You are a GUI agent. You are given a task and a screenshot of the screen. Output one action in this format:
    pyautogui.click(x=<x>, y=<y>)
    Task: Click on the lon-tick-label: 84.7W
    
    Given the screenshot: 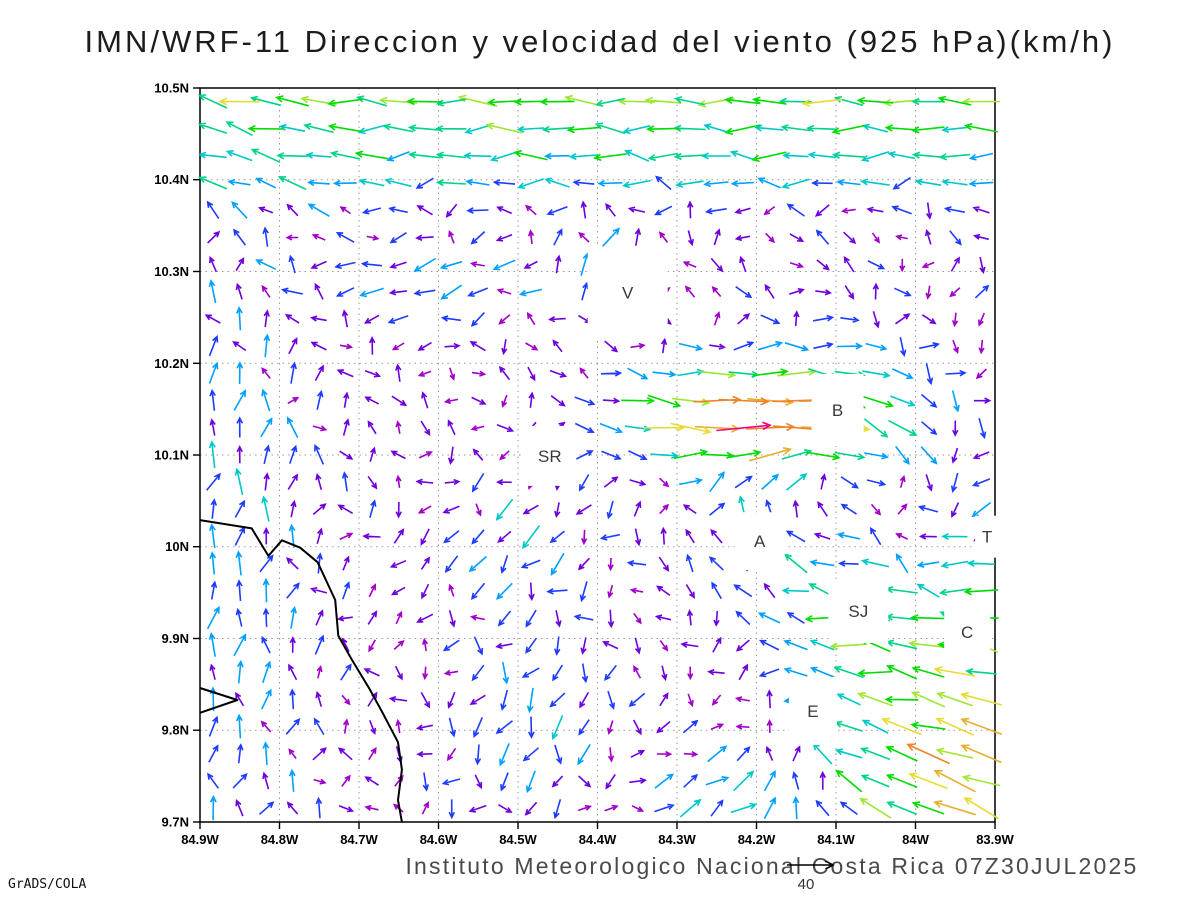 What is the action you would take?
    pyautogui.click(x=359, y=839)
    